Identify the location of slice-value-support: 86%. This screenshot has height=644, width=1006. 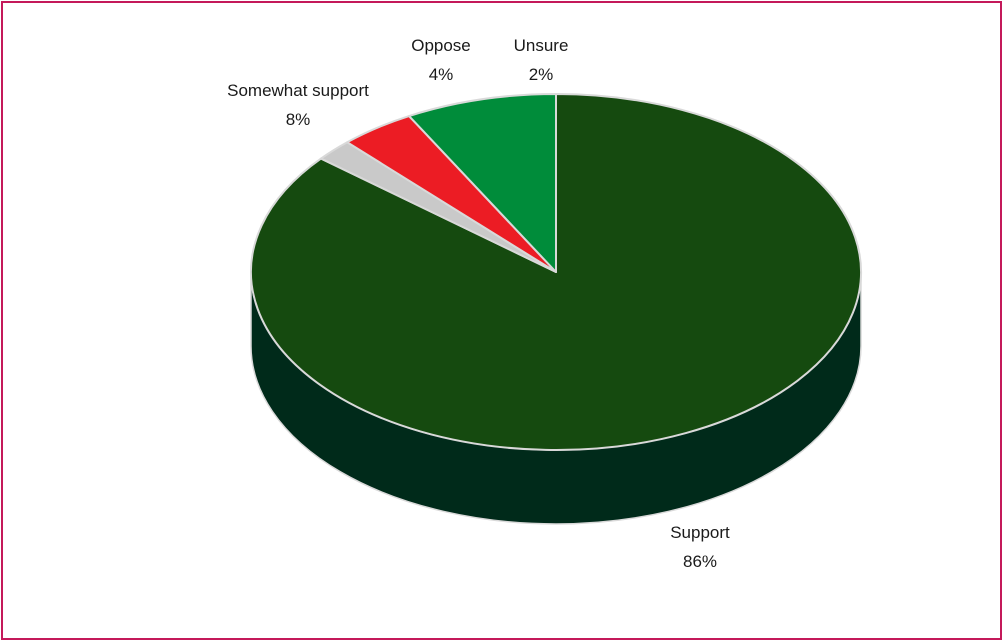
(700, 561).